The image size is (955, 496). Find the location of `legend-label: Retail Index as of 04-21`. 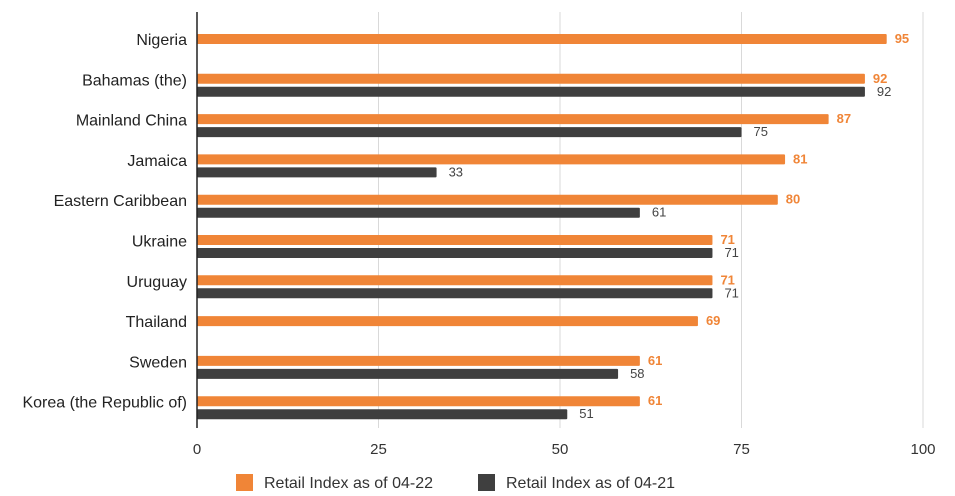

legend-label: Retail Index as of 04-21 is located at coordinates (590, 483).